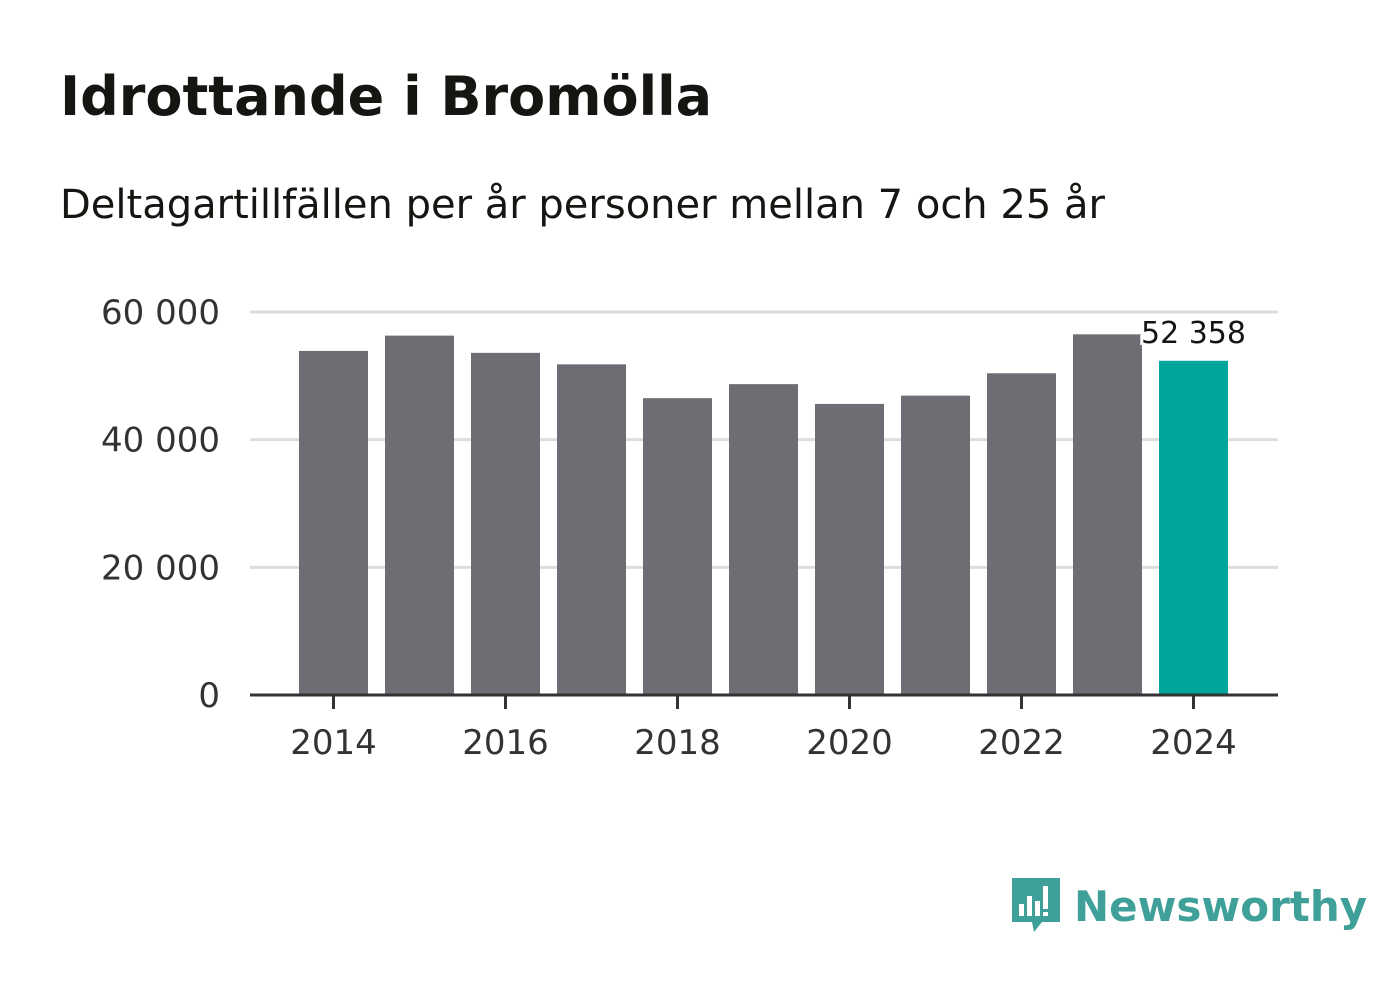 This screenshot has width=1382, height=999. I want to click on y-tick-label: 40 000, so click(160, 441).